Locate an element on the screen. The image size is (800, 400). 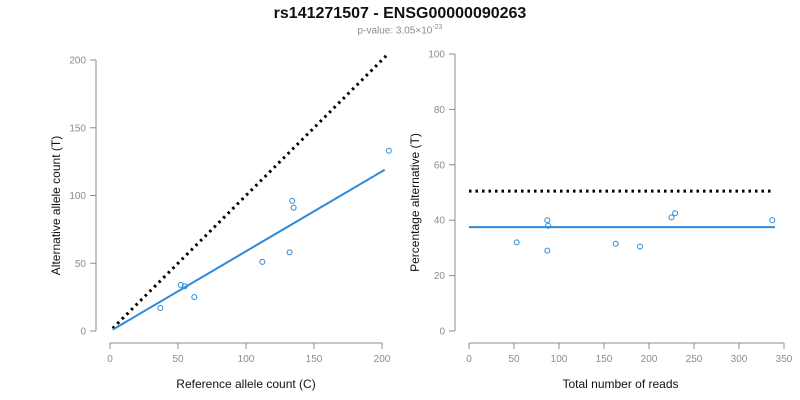
y-axis-label: Percentage alternative (T) is located at coordinates (415, 202).